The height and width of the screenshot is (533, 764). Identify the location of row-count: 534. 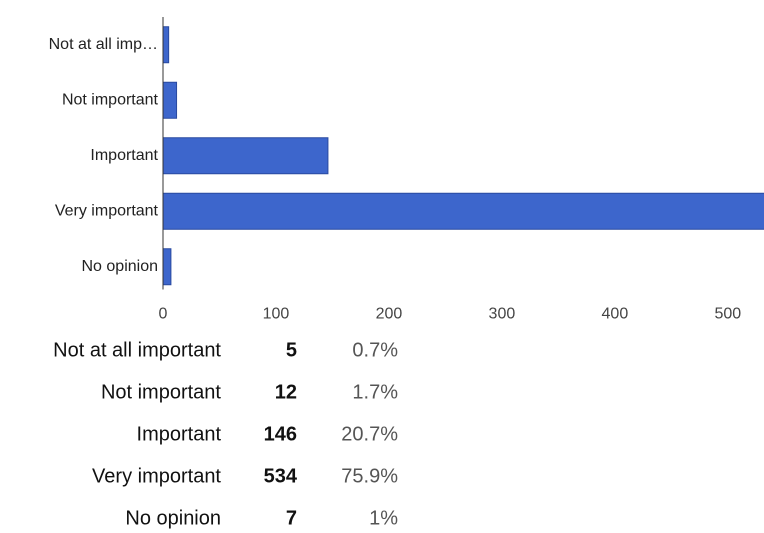
(281, 476).